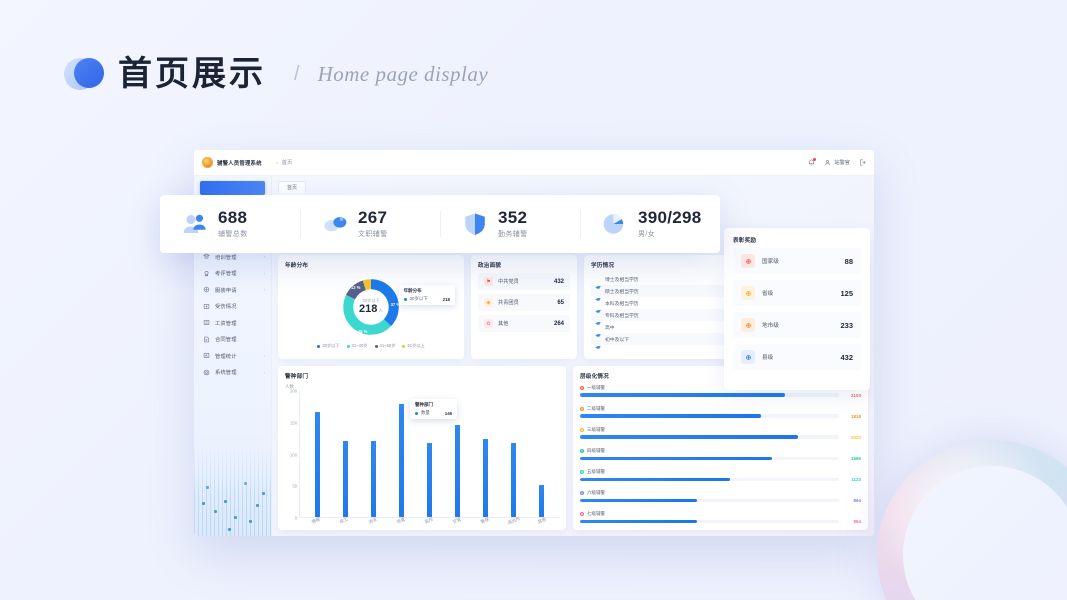  I want to click on level-name-6: 七级辅警, so click(596, 514).